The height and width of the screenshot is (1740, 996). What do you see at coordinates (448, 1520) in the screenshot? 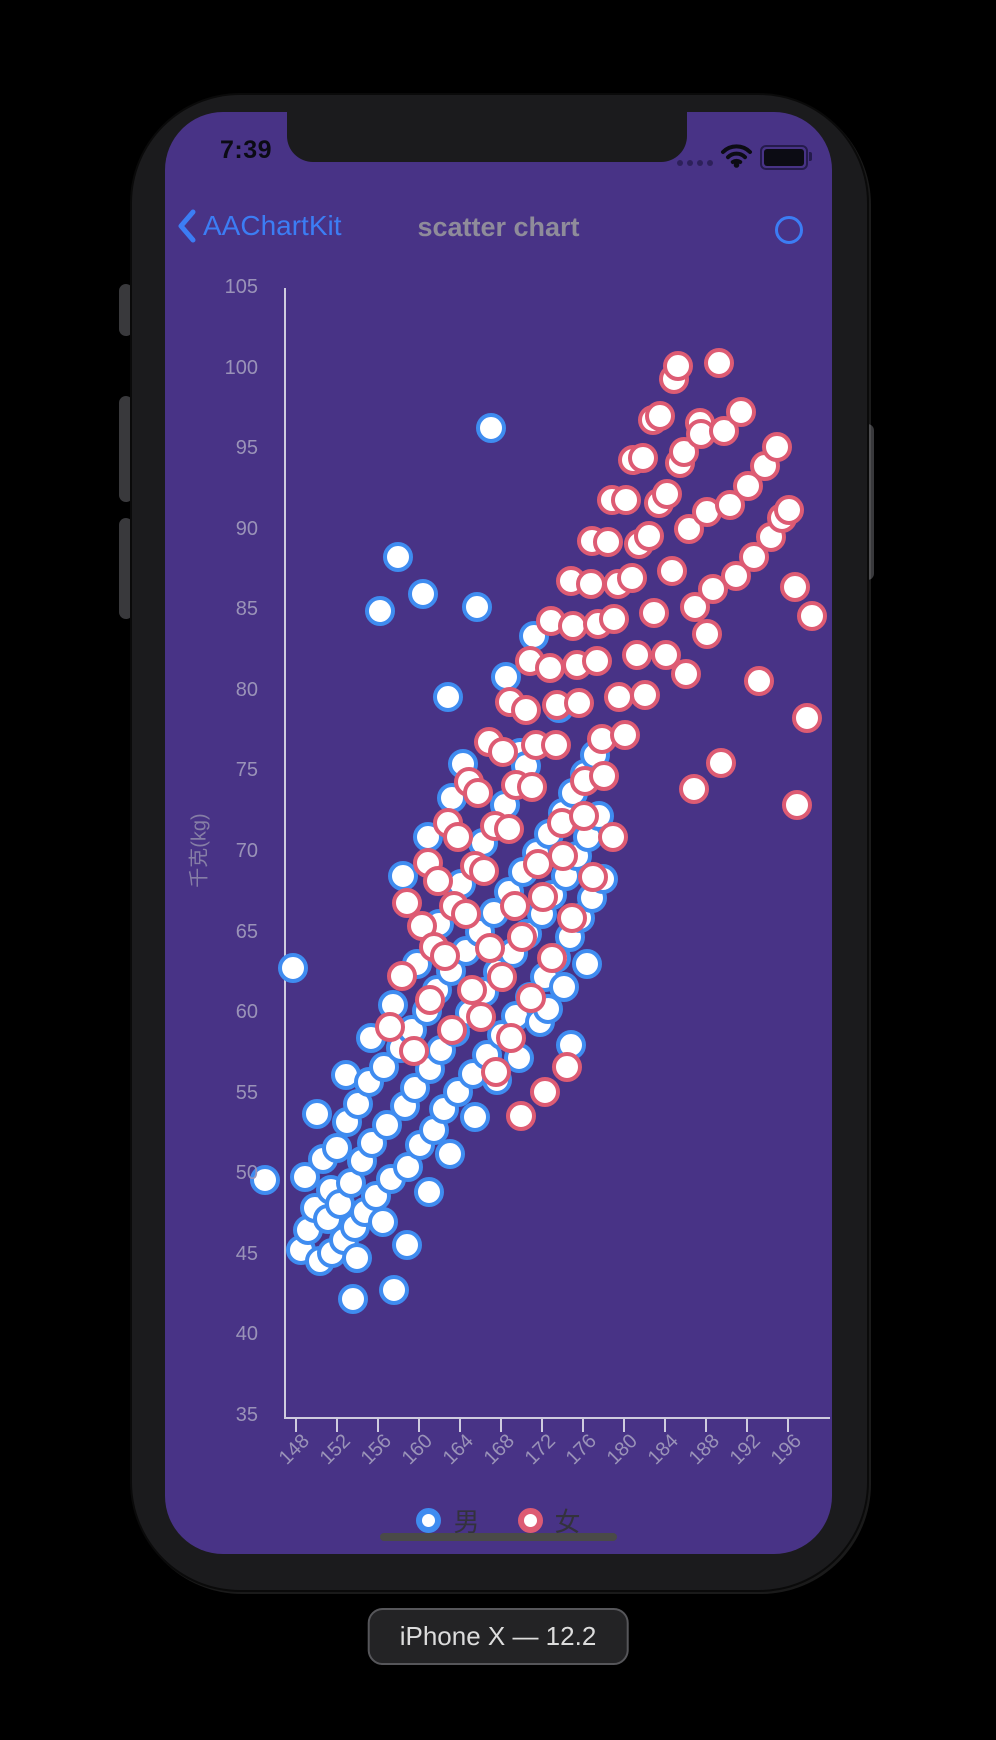
I see `legend-item: 男` at bounding box center [448, 1520].